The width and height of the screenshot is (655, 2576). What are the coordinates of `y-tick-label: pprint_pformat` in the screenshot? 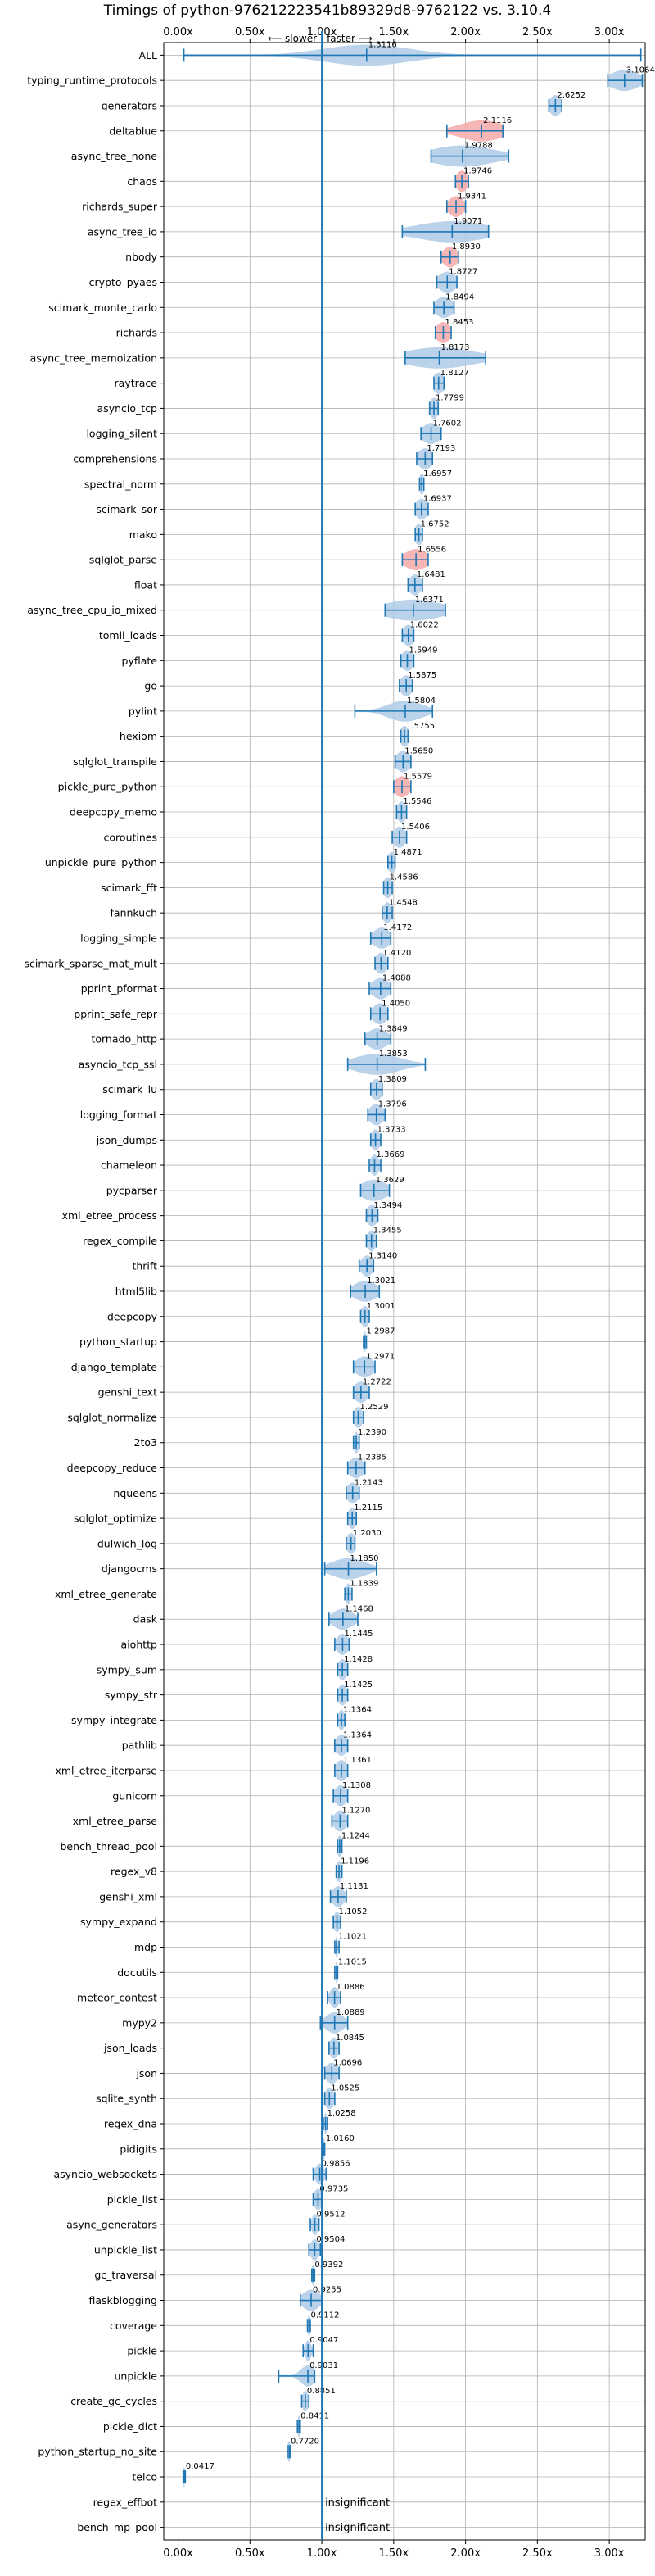 It's located at (119, 988).